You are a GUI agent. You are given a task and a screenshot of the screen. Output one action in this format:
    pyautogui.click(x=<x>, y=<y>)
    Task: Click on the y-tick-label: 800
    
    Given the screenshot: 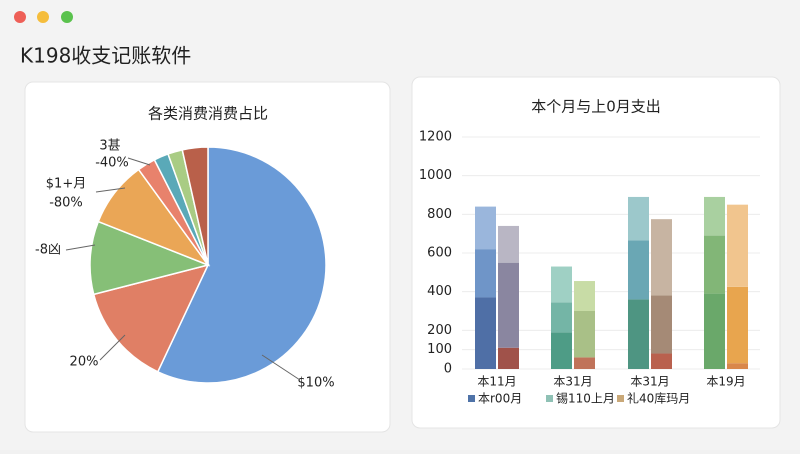 What is the action you would take?
    pyautogui.click(x=439, y=214)
    